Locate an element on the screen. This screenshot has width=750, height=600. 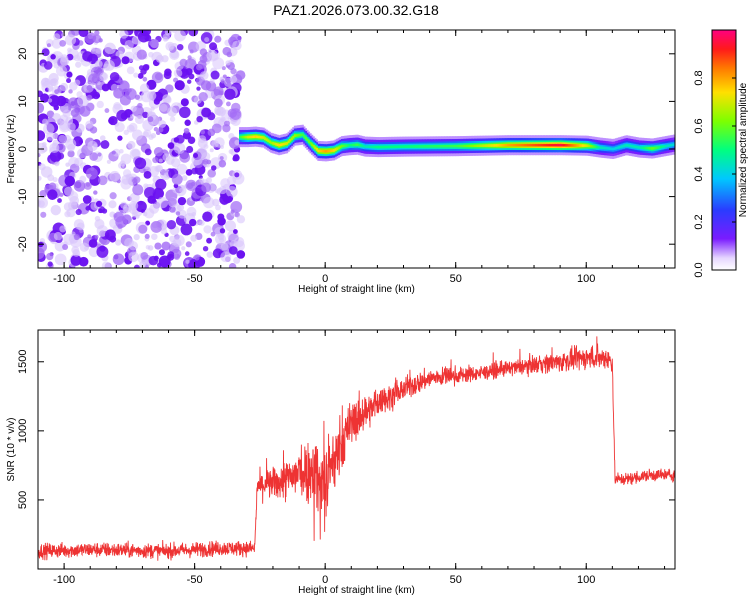
snr-x-tick-label: -50 is located at coordinates (195, 580).